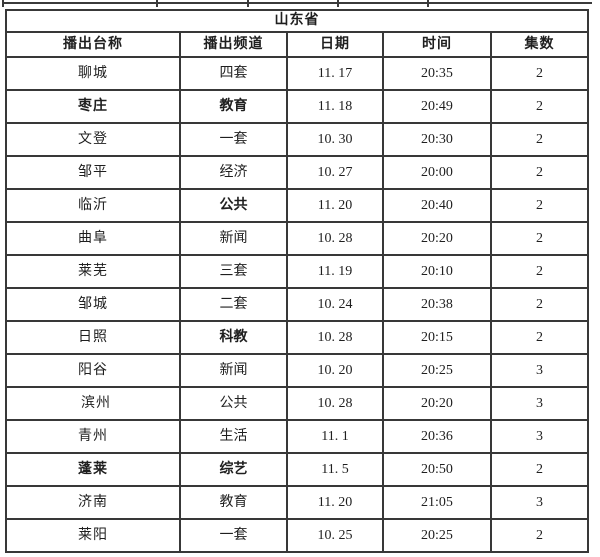 This screenshot has width=600, height=557. What do you see at coordinates (437, 436) in the screenshot?
I see `time-cell: 20:36` at bounding box center [437, 436].